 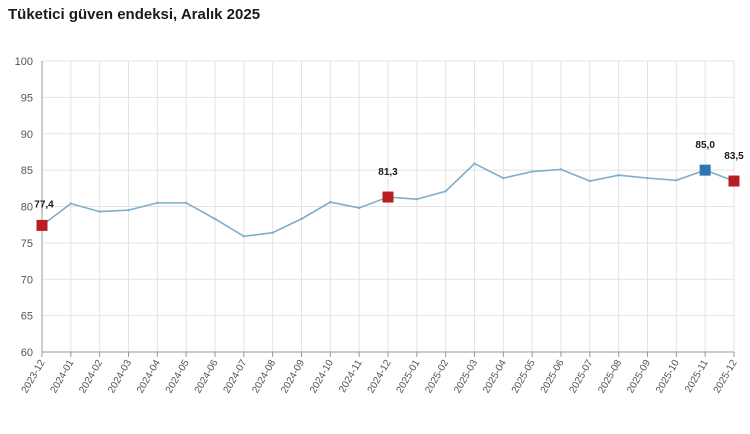 What do you see at coordinates (495, 377) in the screenshot?
I see `x-tick-label: 2025-04` at bounding box center [495, 377].